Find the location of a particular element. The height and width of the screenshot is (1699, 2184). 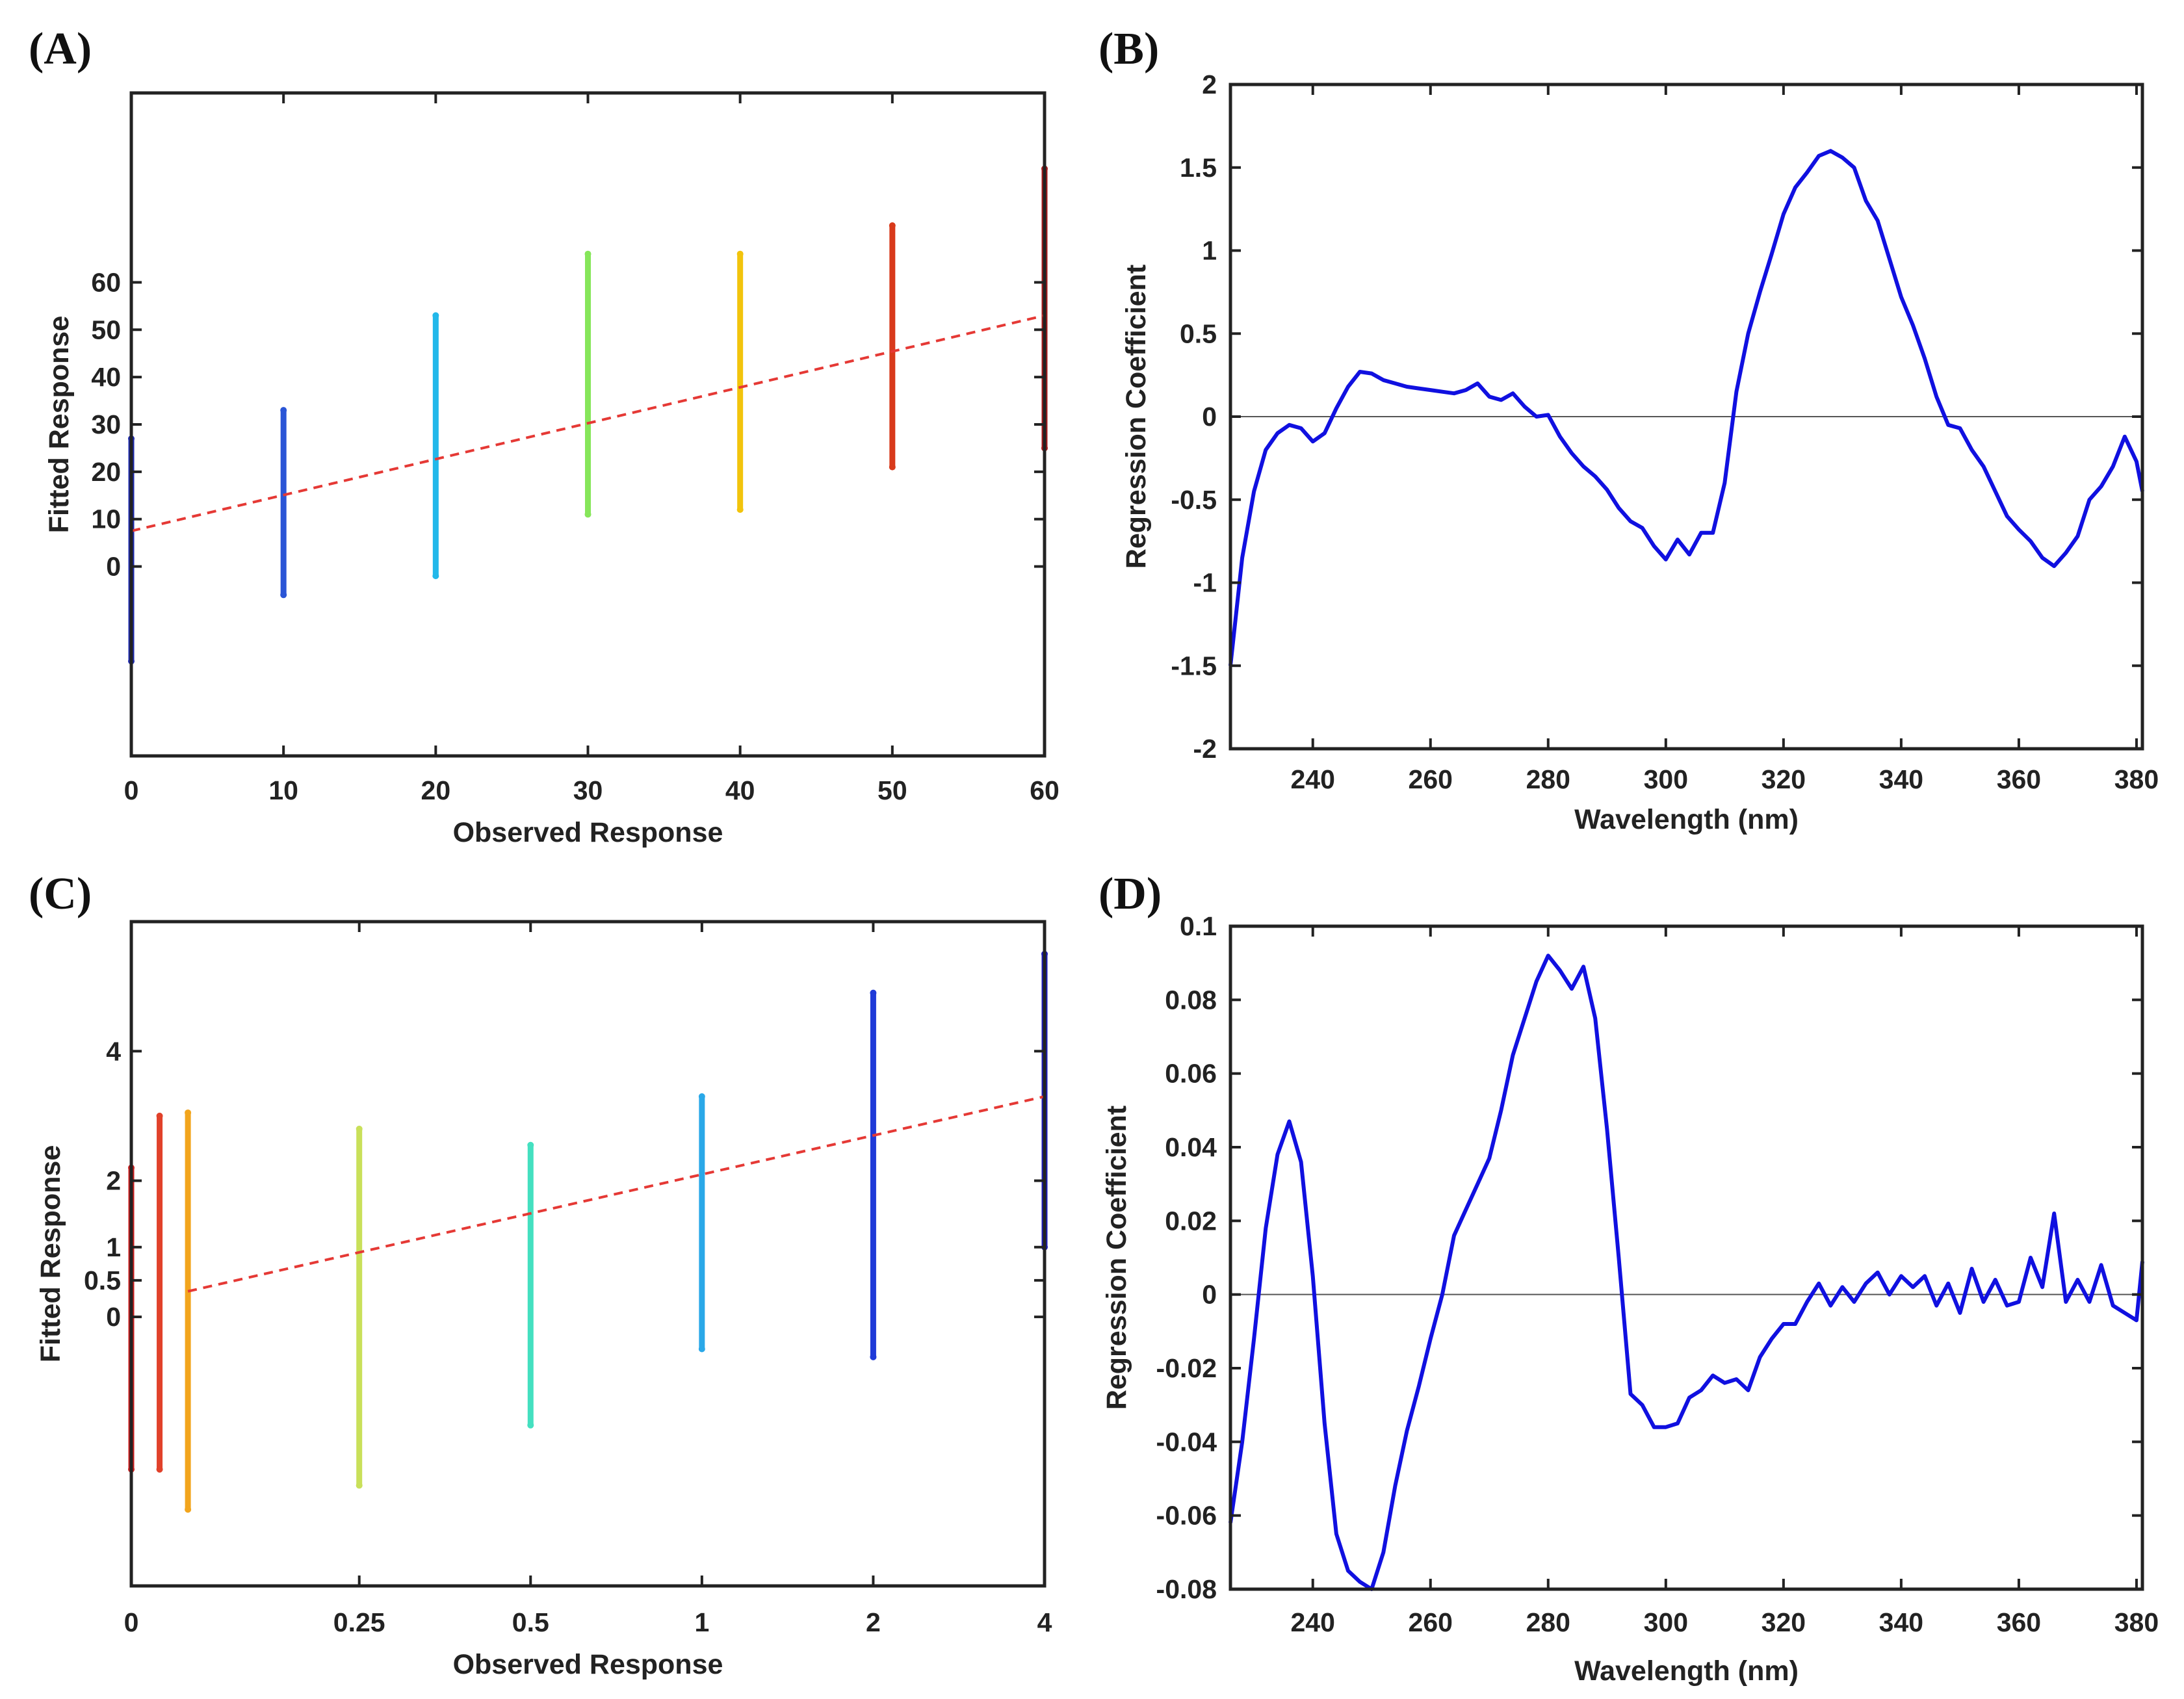

y-tick-label: -2 is located at coordinates (1205, 749).